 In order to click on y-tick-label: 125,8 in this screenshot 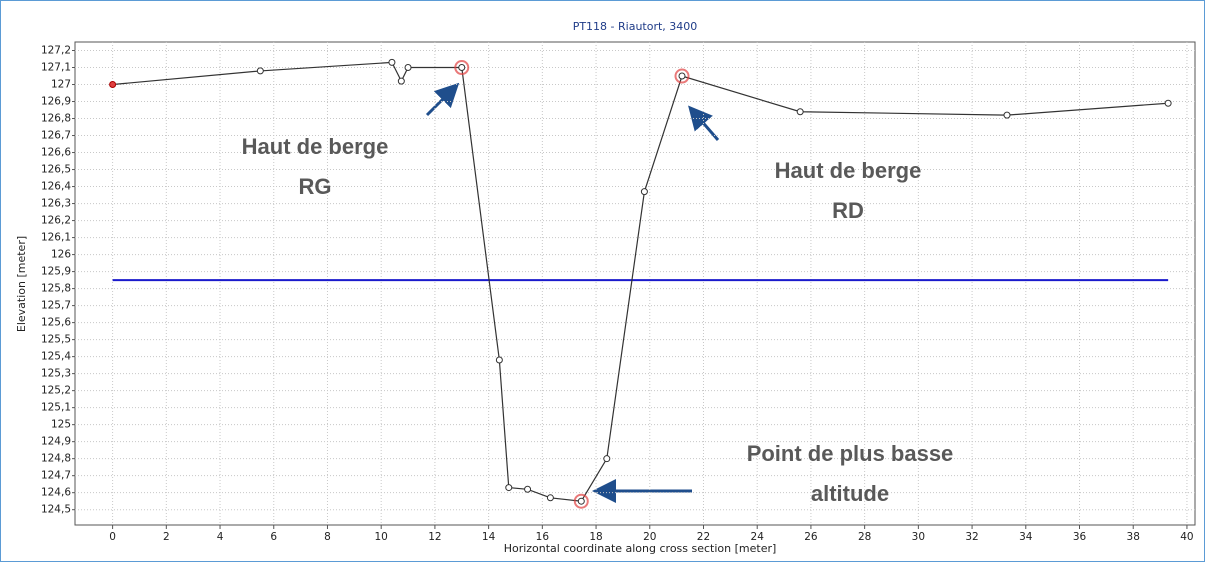, I will do `click(56, 289)`.